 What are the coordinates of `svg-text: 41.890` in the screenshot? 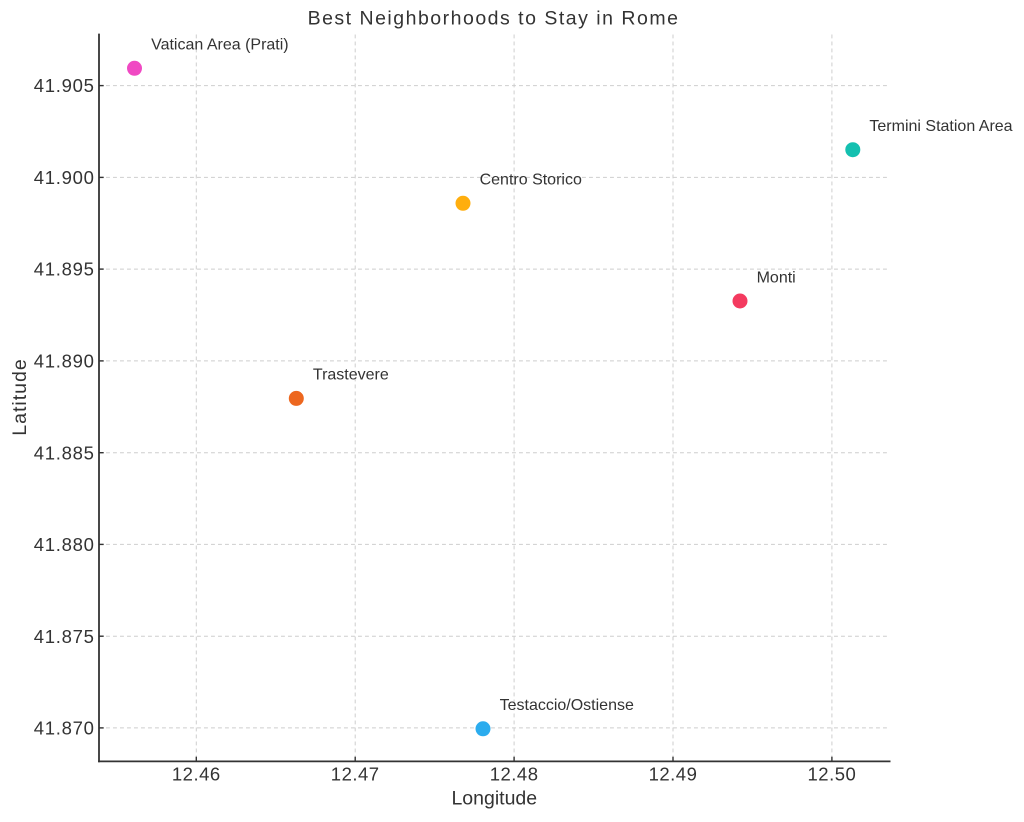 It's located at (64, 361).